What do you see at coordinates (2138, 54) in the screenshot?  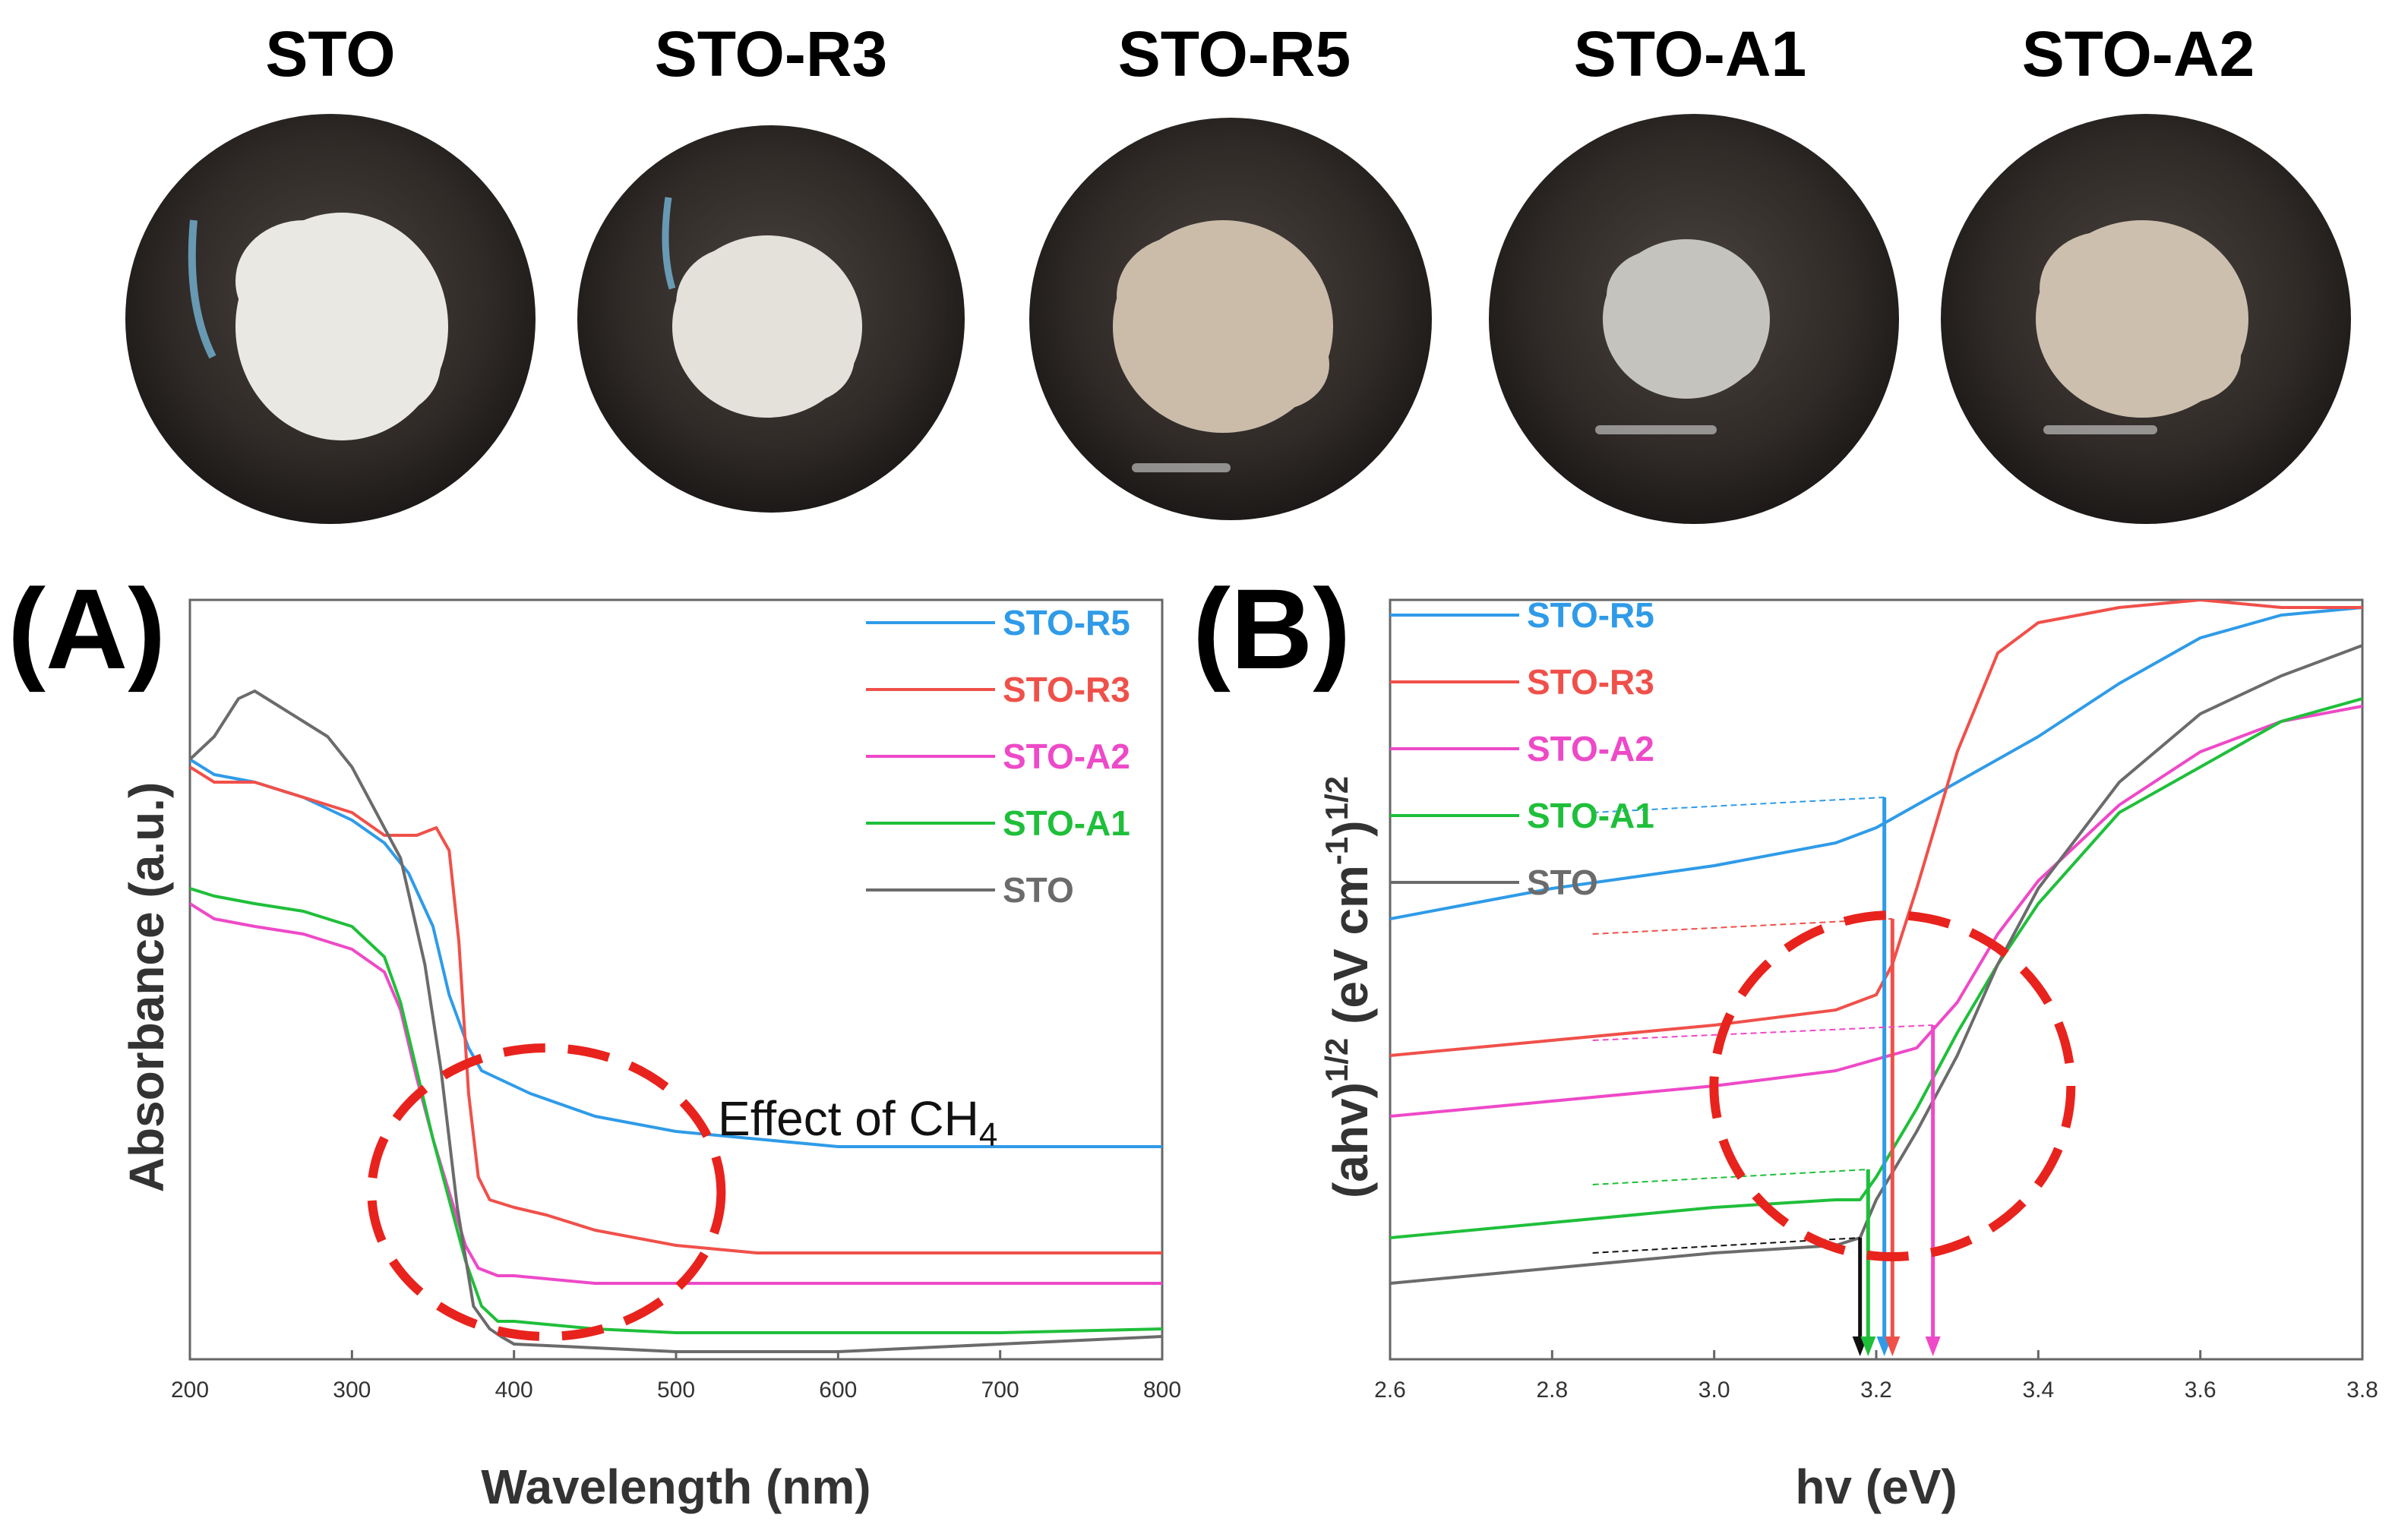 I see `sample-title: STO-A2` at bounding box center [2138, 54].